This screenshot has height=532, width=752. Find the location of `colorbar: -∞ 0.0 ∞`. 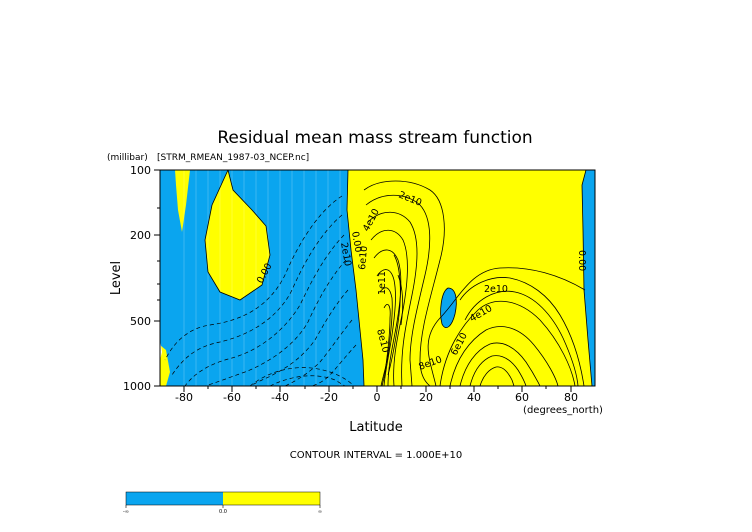

colorbar: -∞ 0.0 ∞ is located at coordinates (222, 503).